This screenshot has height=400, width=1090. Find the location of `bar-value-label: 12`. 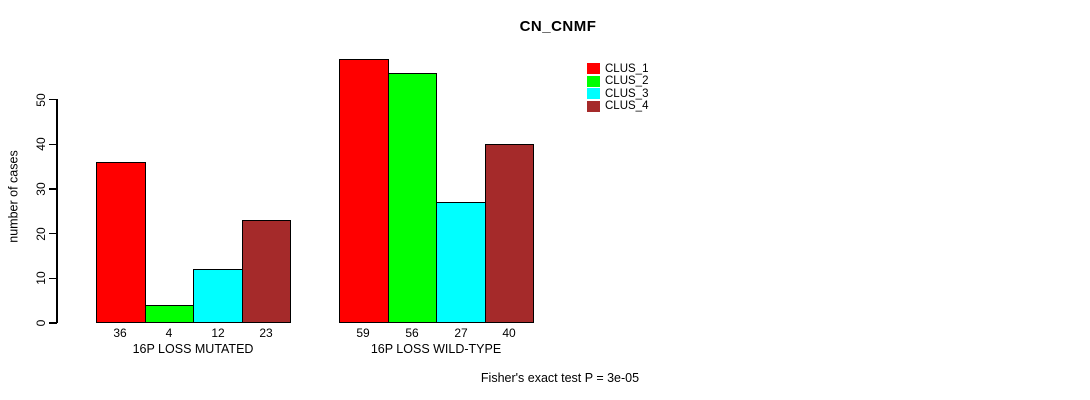

bar-value-label: 12 is located at coordinates (218, 333).